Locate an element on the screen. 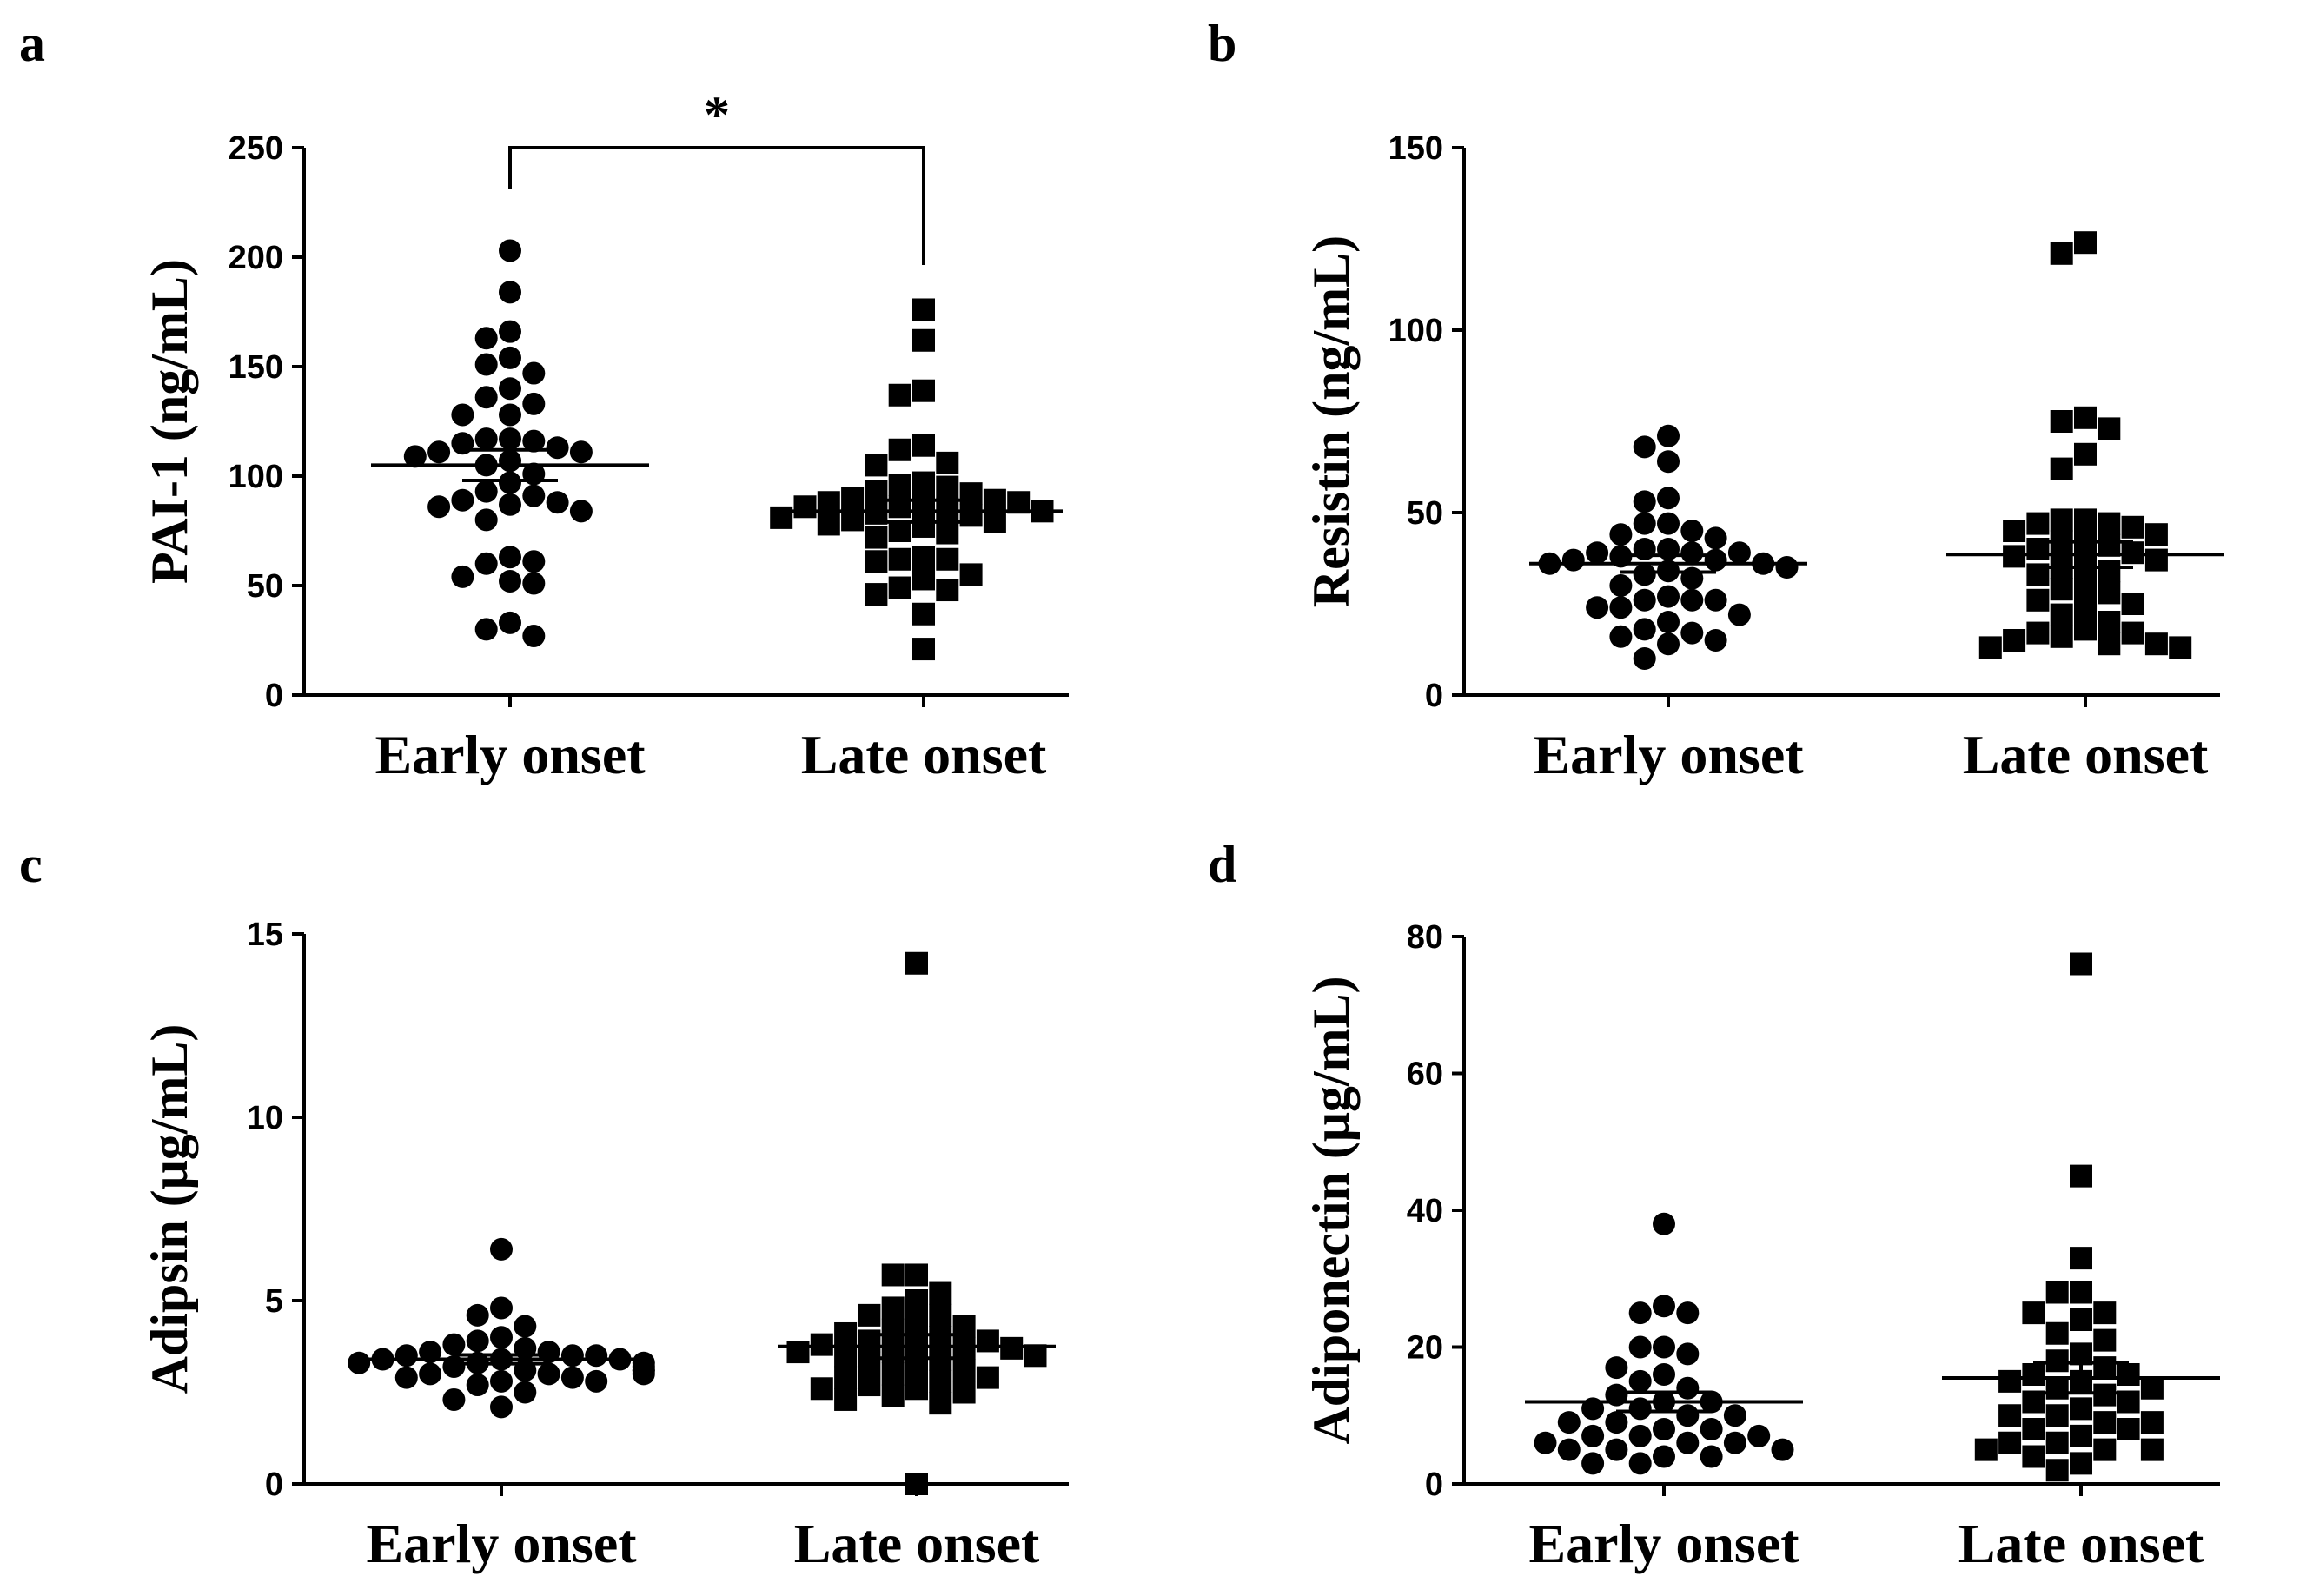 Image resolution: width=2313 pixels, height=1596 pixels. y-tick-label: 200 is located at coordinates (256, 258).